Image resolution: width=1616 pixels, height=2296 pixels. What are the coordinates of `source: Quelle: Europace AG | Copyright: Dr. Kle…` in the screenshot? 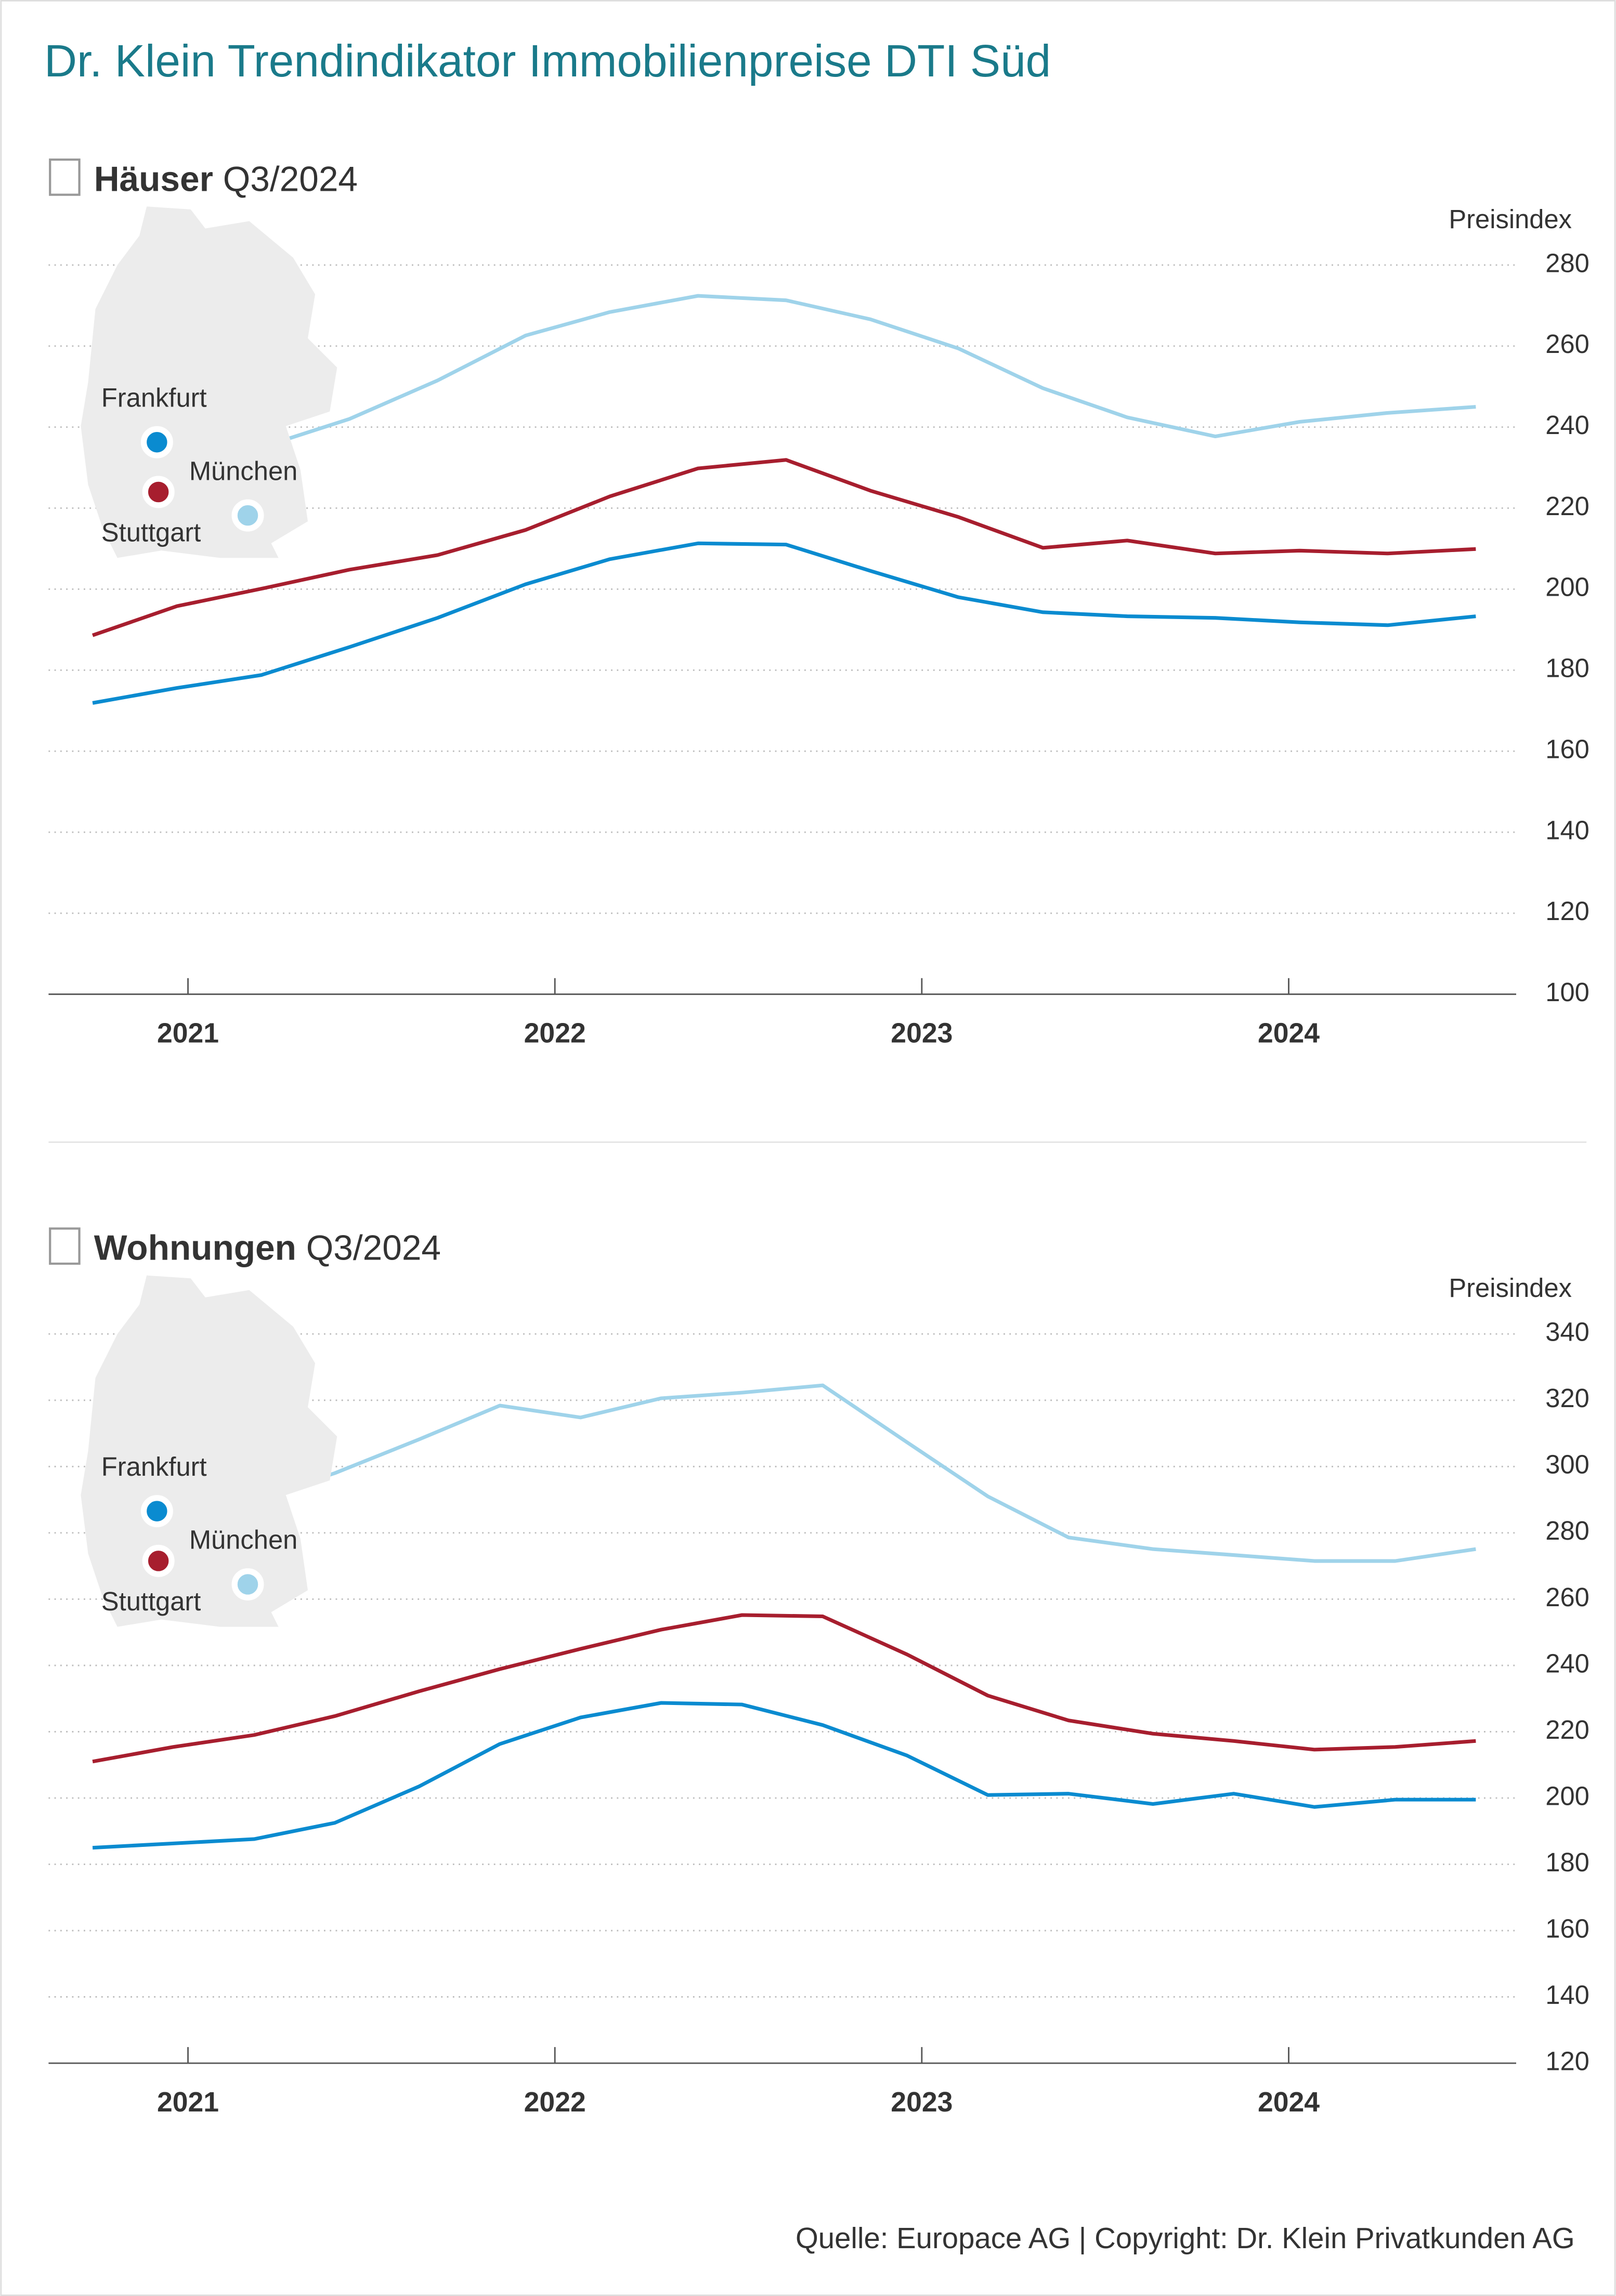 It's located at (1185, 2238).